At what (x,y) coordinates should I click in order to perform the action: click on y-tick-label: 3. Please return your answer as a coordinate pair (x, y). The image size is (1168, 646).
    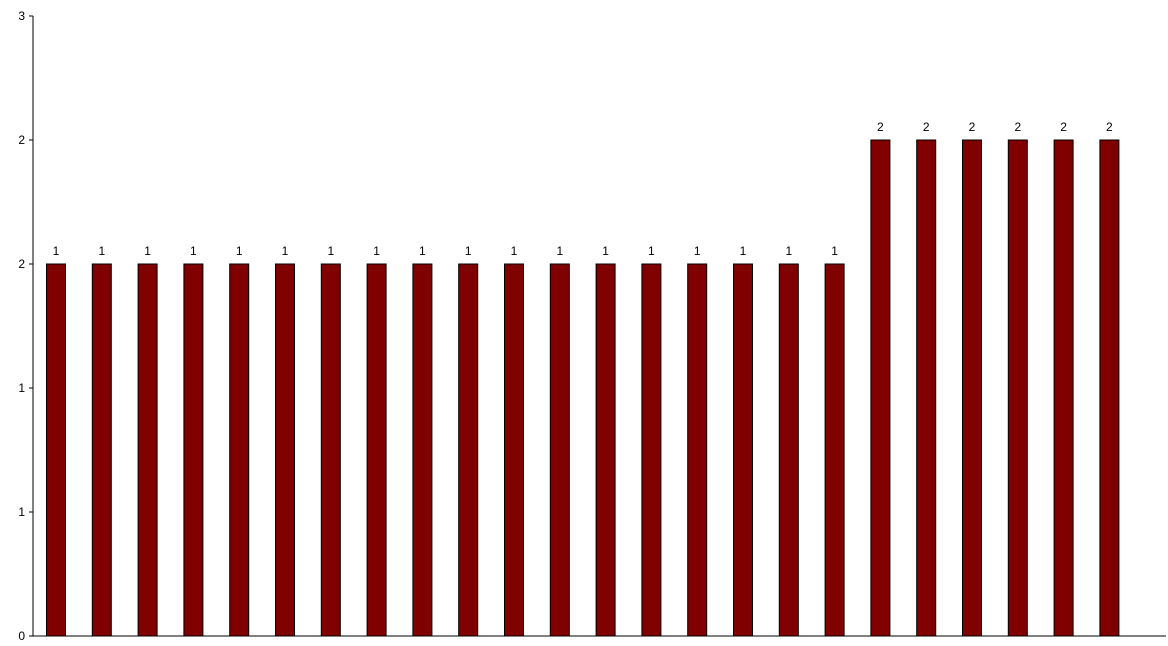
    Looking at the image, I should click on (21, 16).